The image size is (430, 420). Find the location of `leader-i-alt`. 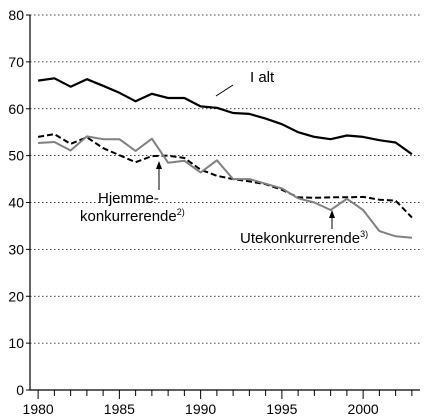

leader-i-alt is located at coordinates (224, 90).